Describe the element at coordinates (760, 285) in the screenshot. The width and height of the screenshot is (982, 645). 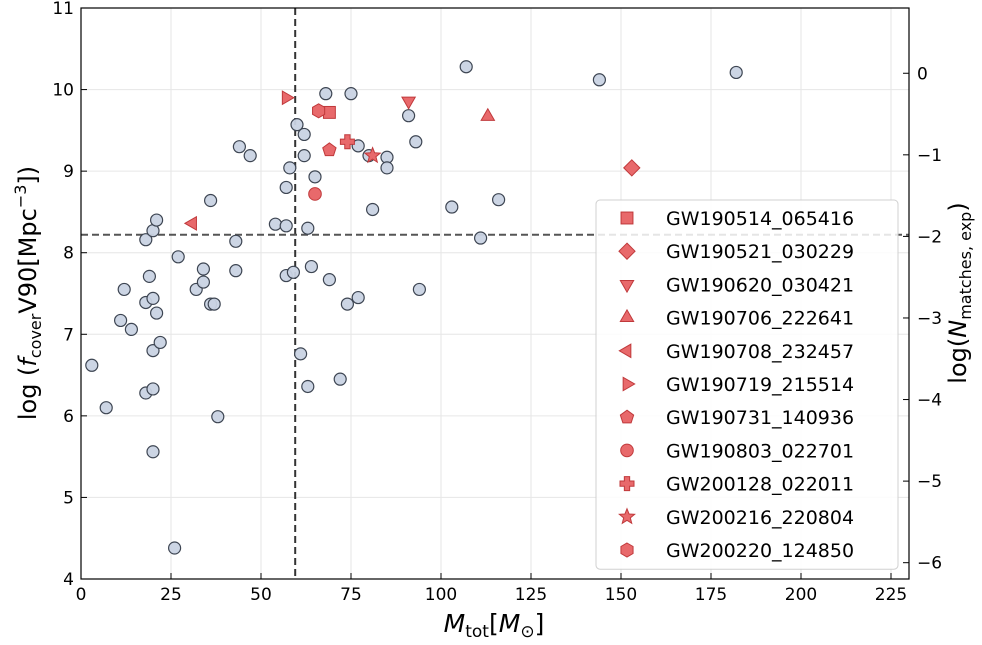
I see `legend-label: GW190620_030421` at that location.